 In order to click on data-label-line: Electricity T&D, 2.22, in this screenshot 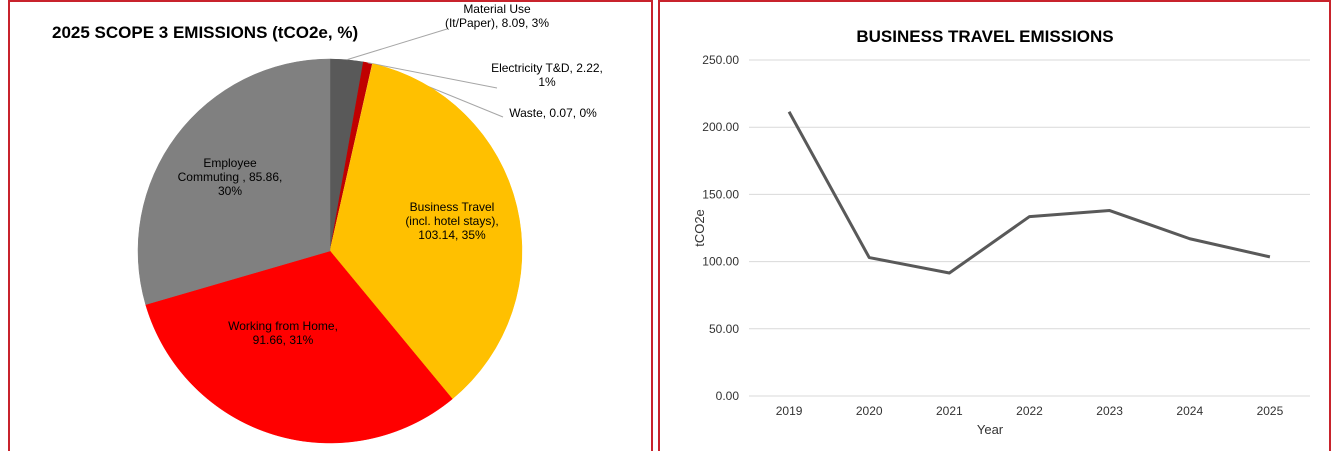, I will do `click(547, 68)`.